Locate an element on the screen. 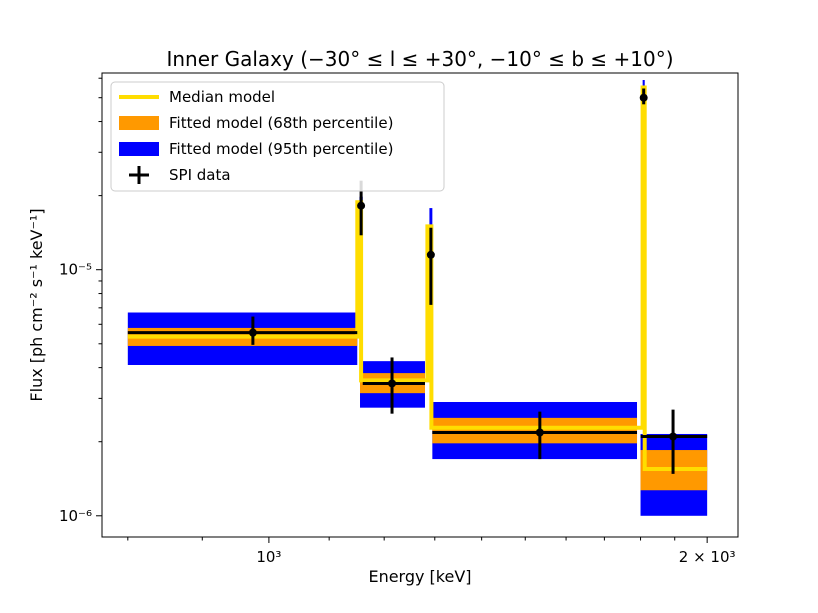  x-tick-label: 2 × 10³ is located at coordinates (707, 557).